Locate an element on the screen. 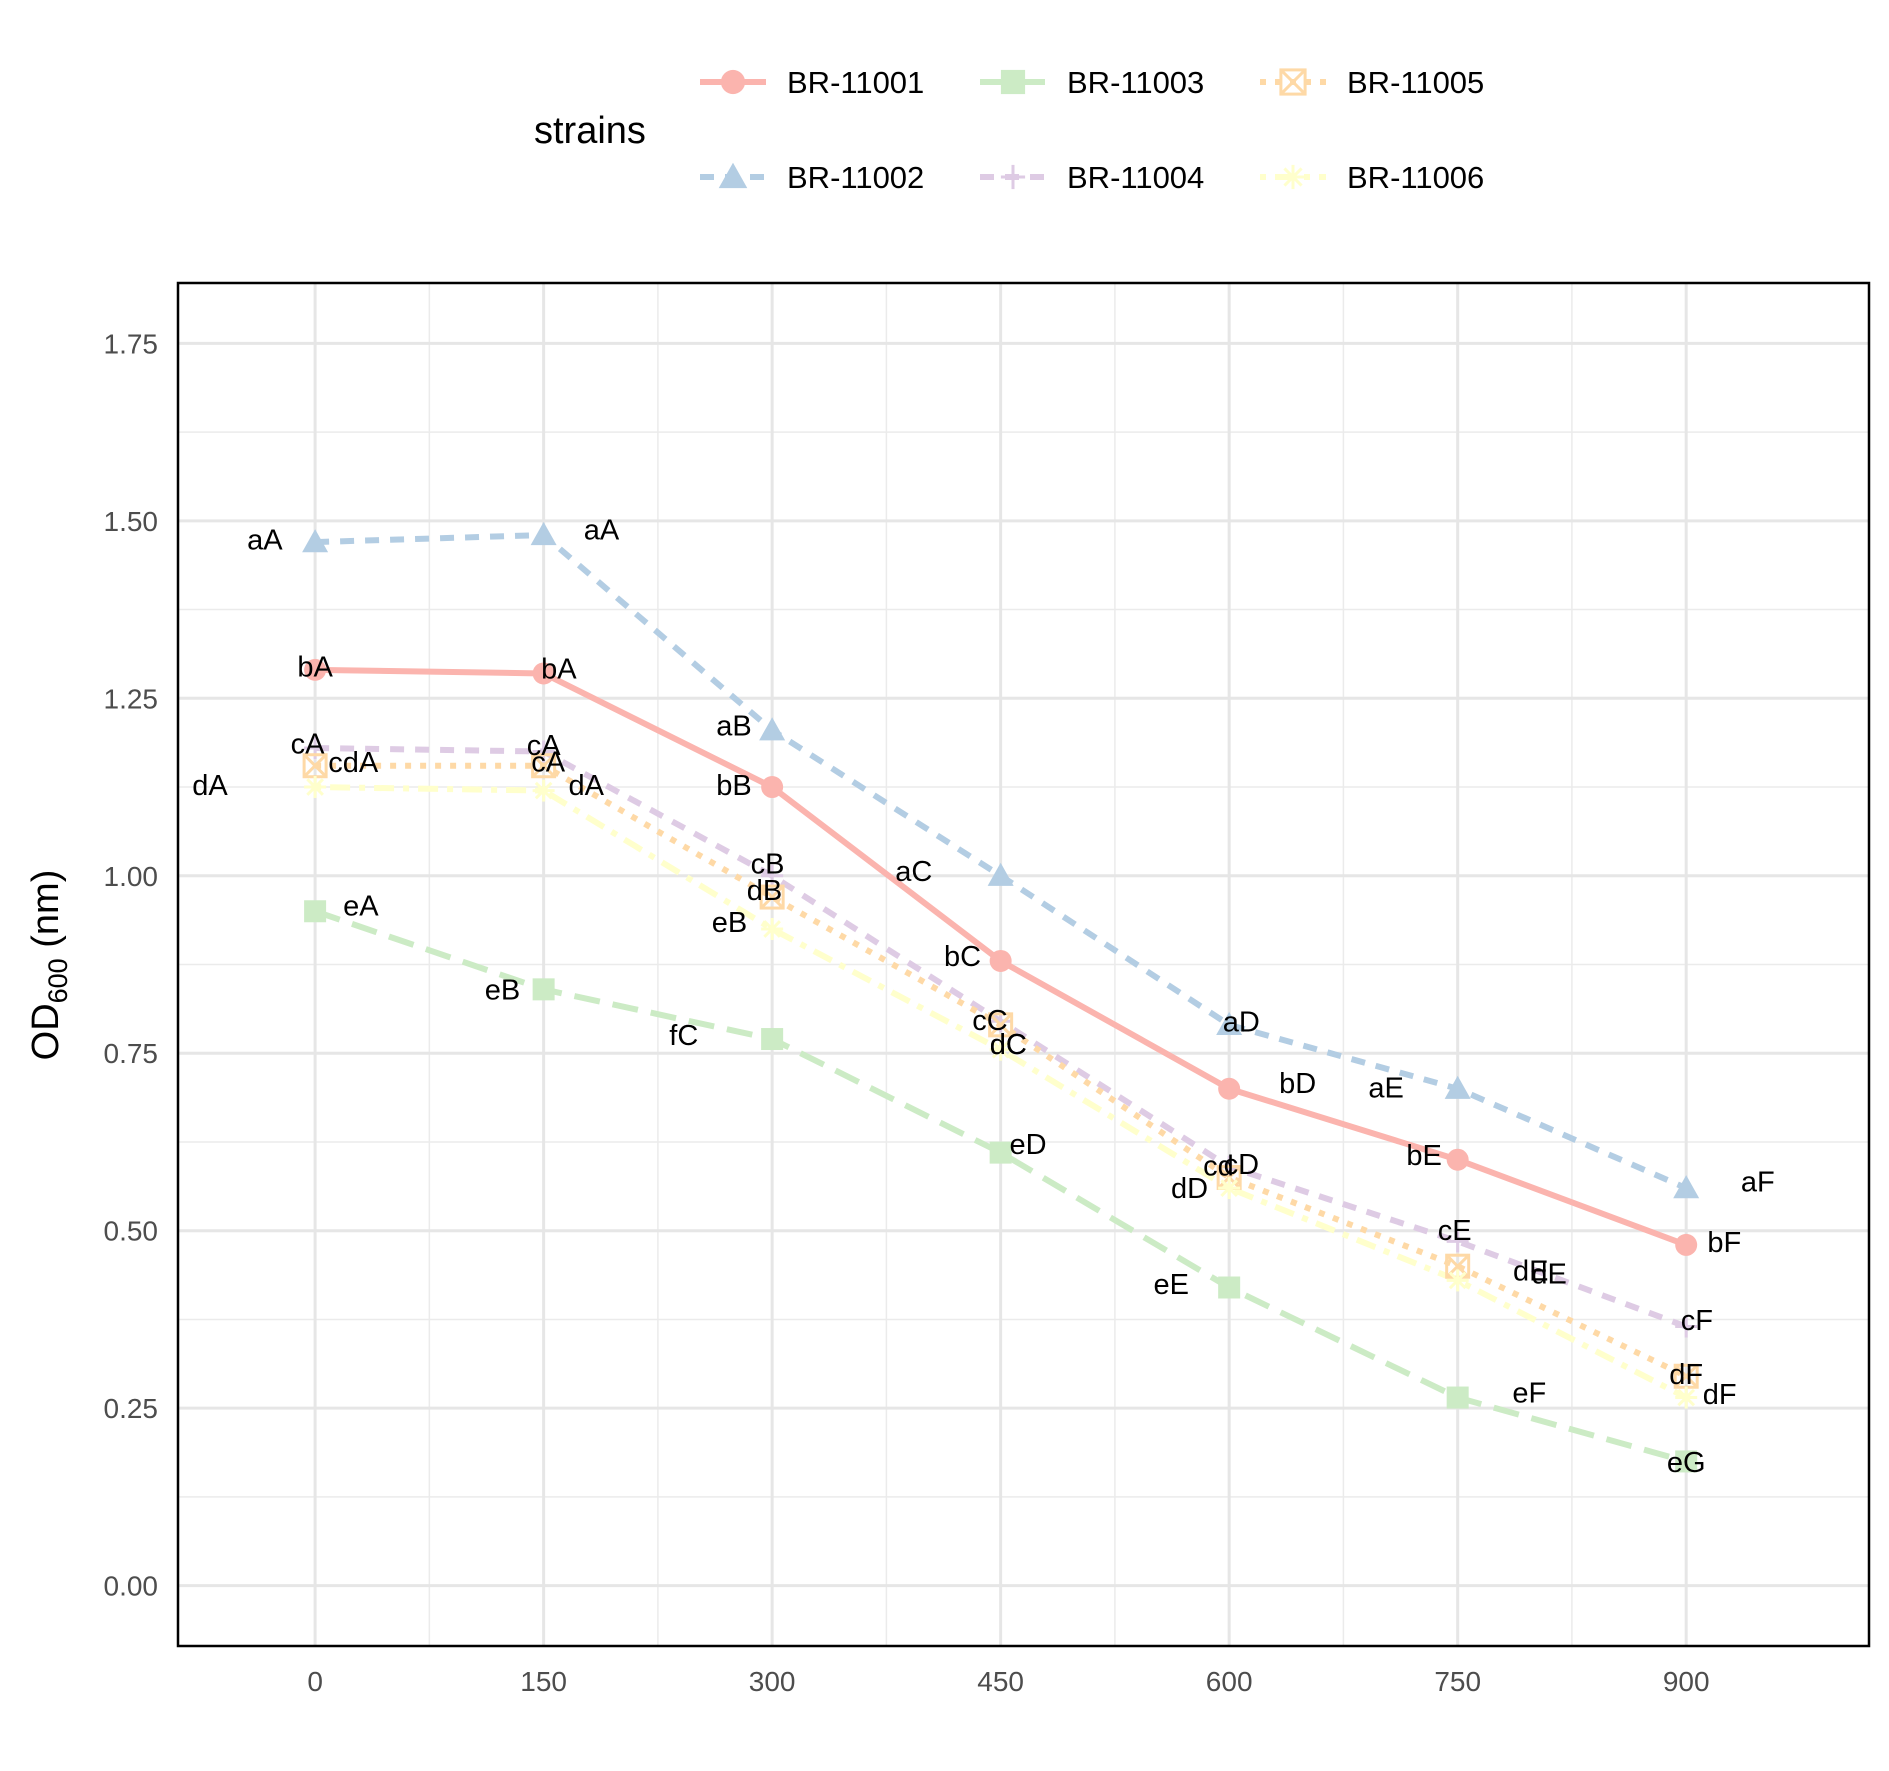 The height and width of the screenshot is (1771, 1889). point-label-br-11004: cE is located at coordinates (1455, 1231).